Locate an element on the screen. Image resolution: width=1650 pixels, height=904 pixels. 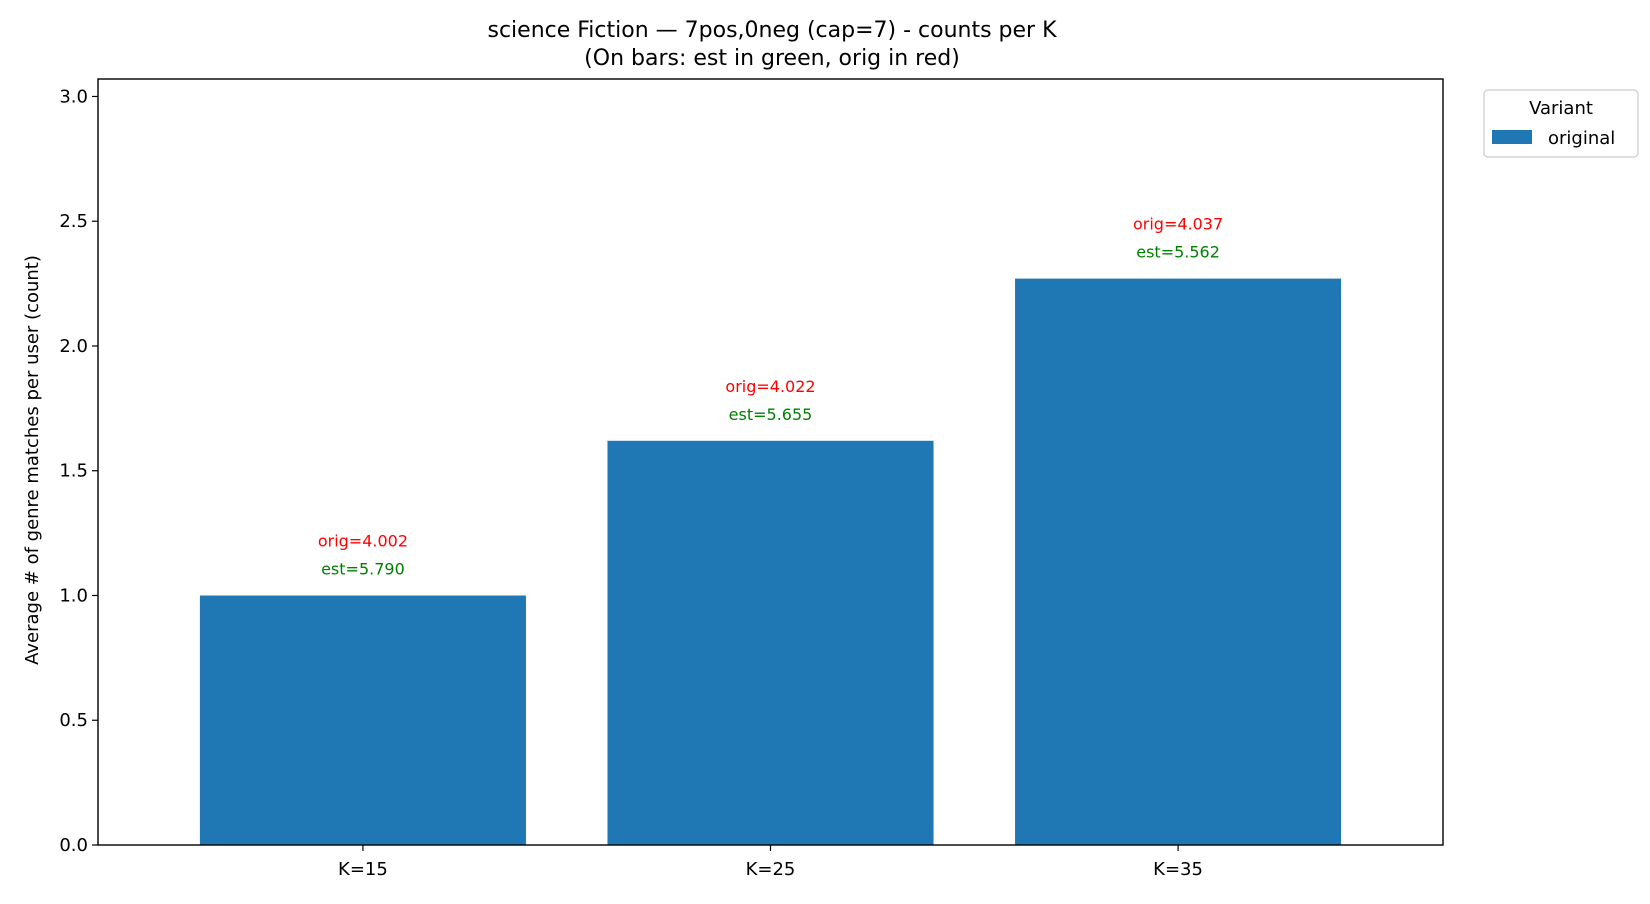
est-label: est=5.655 is located at coordinates (771, 414).